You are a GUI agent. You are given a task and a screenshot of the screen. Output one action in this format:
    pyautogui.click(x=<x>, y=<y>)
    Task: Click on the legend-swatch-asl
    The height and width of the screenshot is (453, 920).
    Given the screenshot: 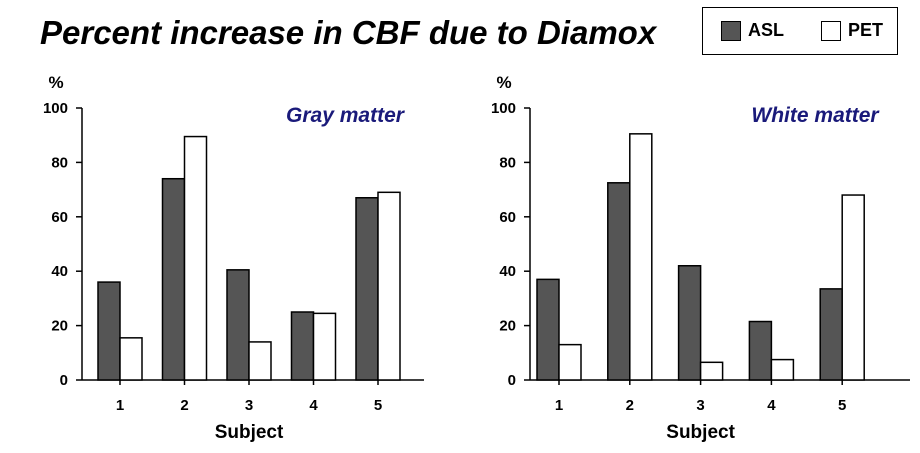 What is the action you would take?
    pyautogui.click(x=731, y=30)
    